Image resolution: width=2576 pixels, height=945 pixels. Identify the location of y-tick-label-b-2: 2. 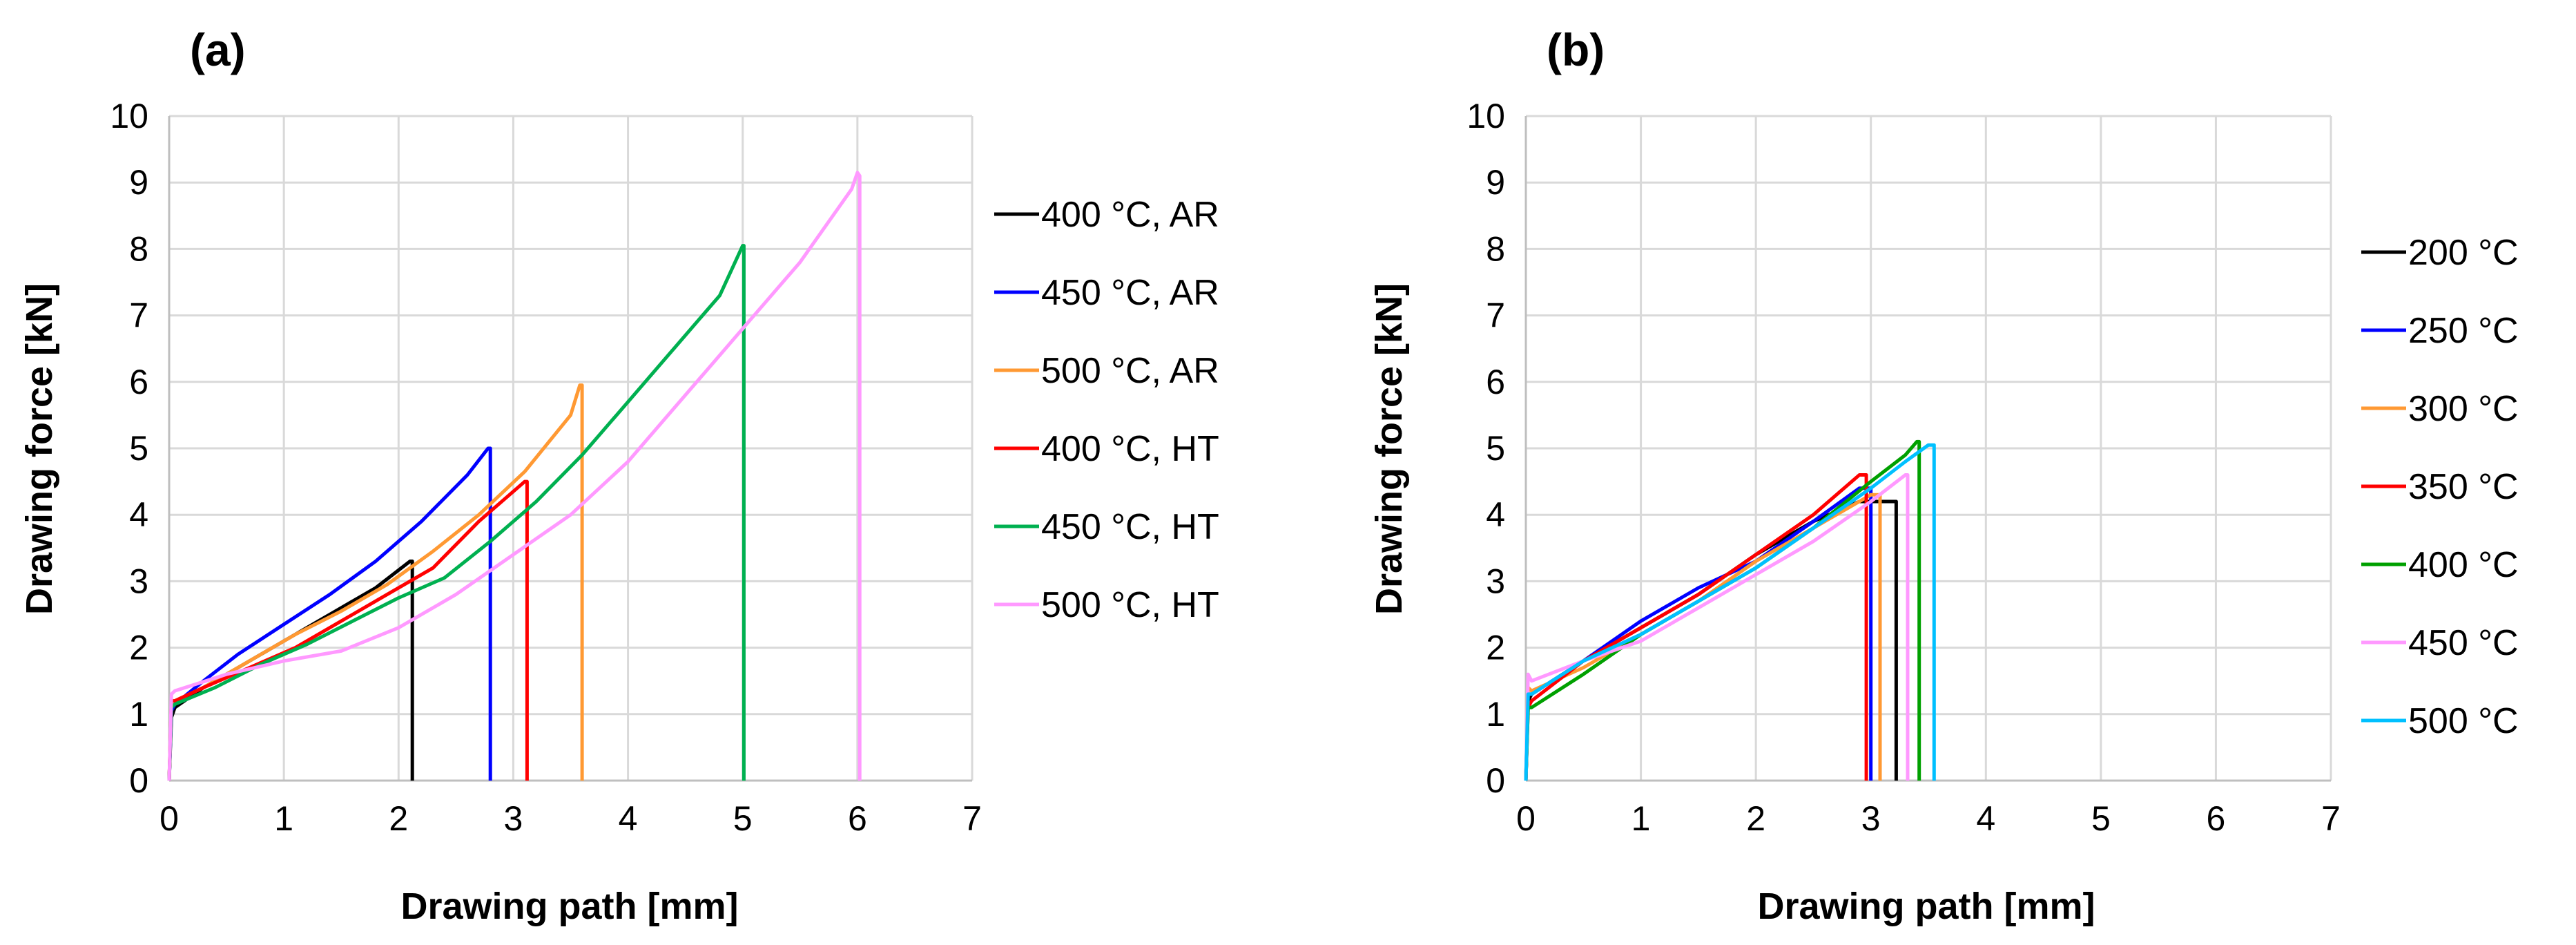
(1496, 648).